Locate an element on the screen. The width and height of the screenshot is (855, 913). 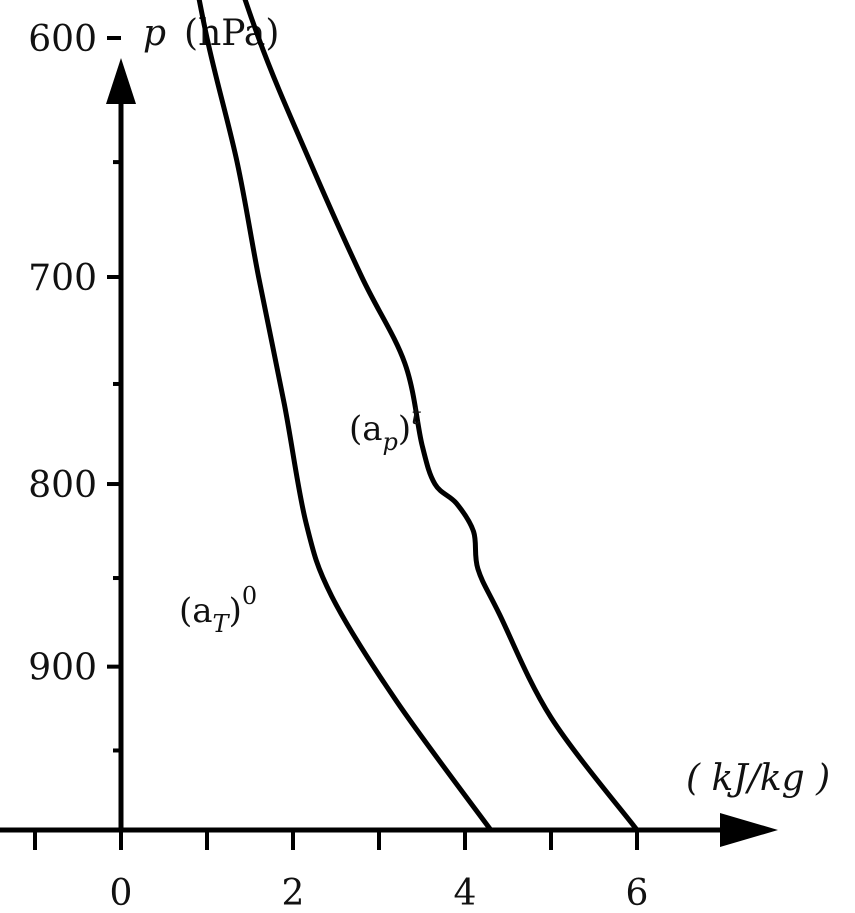
series-label-at-sub: T is located at coordinates (222, 624).